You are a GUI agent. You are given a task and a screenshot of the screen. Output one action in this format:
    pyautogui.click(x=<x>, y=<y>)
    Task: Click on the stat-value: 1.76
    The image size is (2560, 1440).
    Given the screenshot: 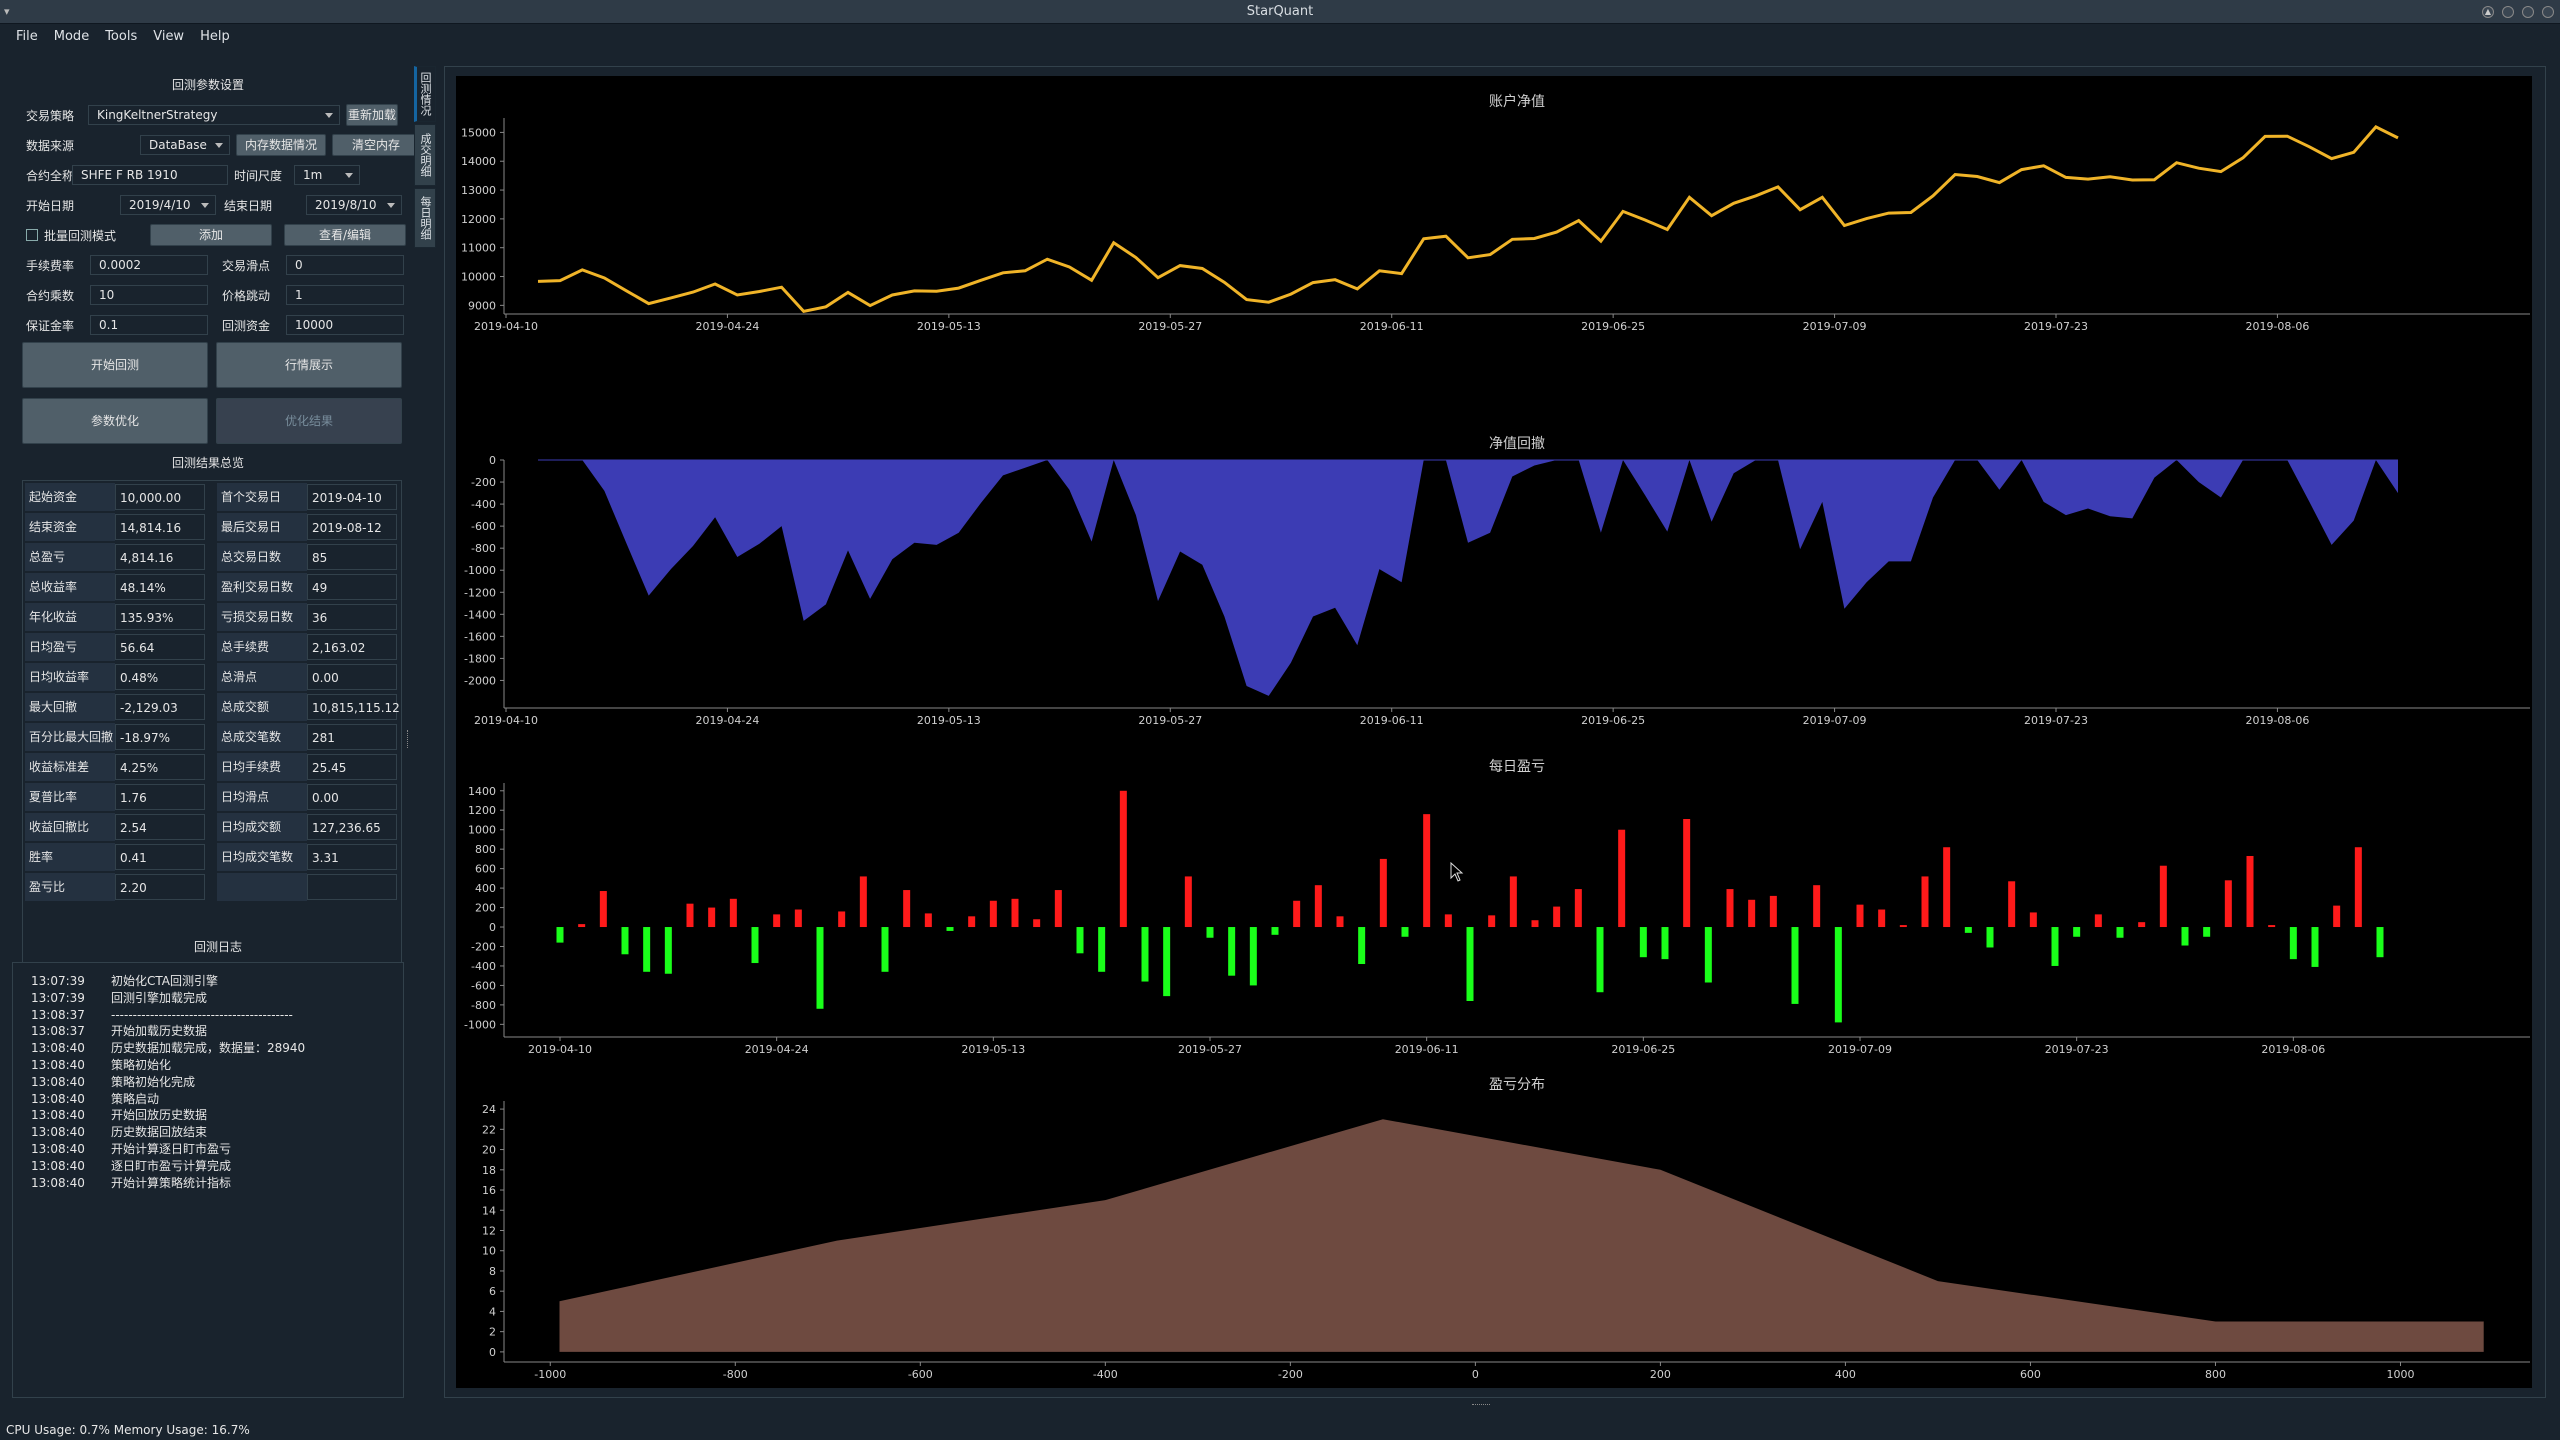 What is the action you would take?
    pyautogui.click(x=160, y=797)
    